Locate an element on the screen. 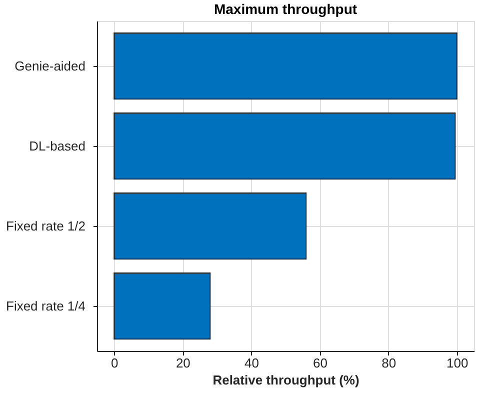 Image resolution: width=499 pixels, height=407 pixels. y-tick-label: Fixed rate 1/4 is located at coordinates (46, 306).